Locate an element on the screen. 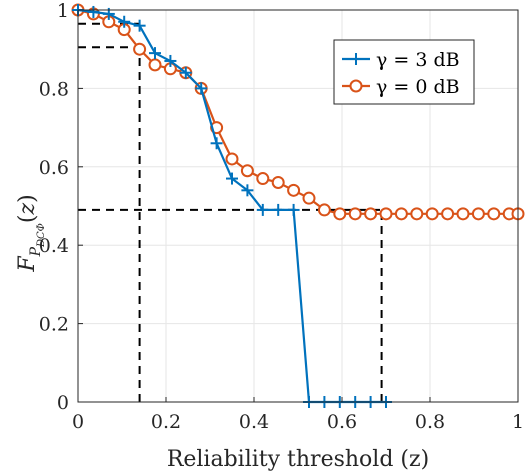  y-label-subsub: DCΦ is located at coordinates (41, 235).